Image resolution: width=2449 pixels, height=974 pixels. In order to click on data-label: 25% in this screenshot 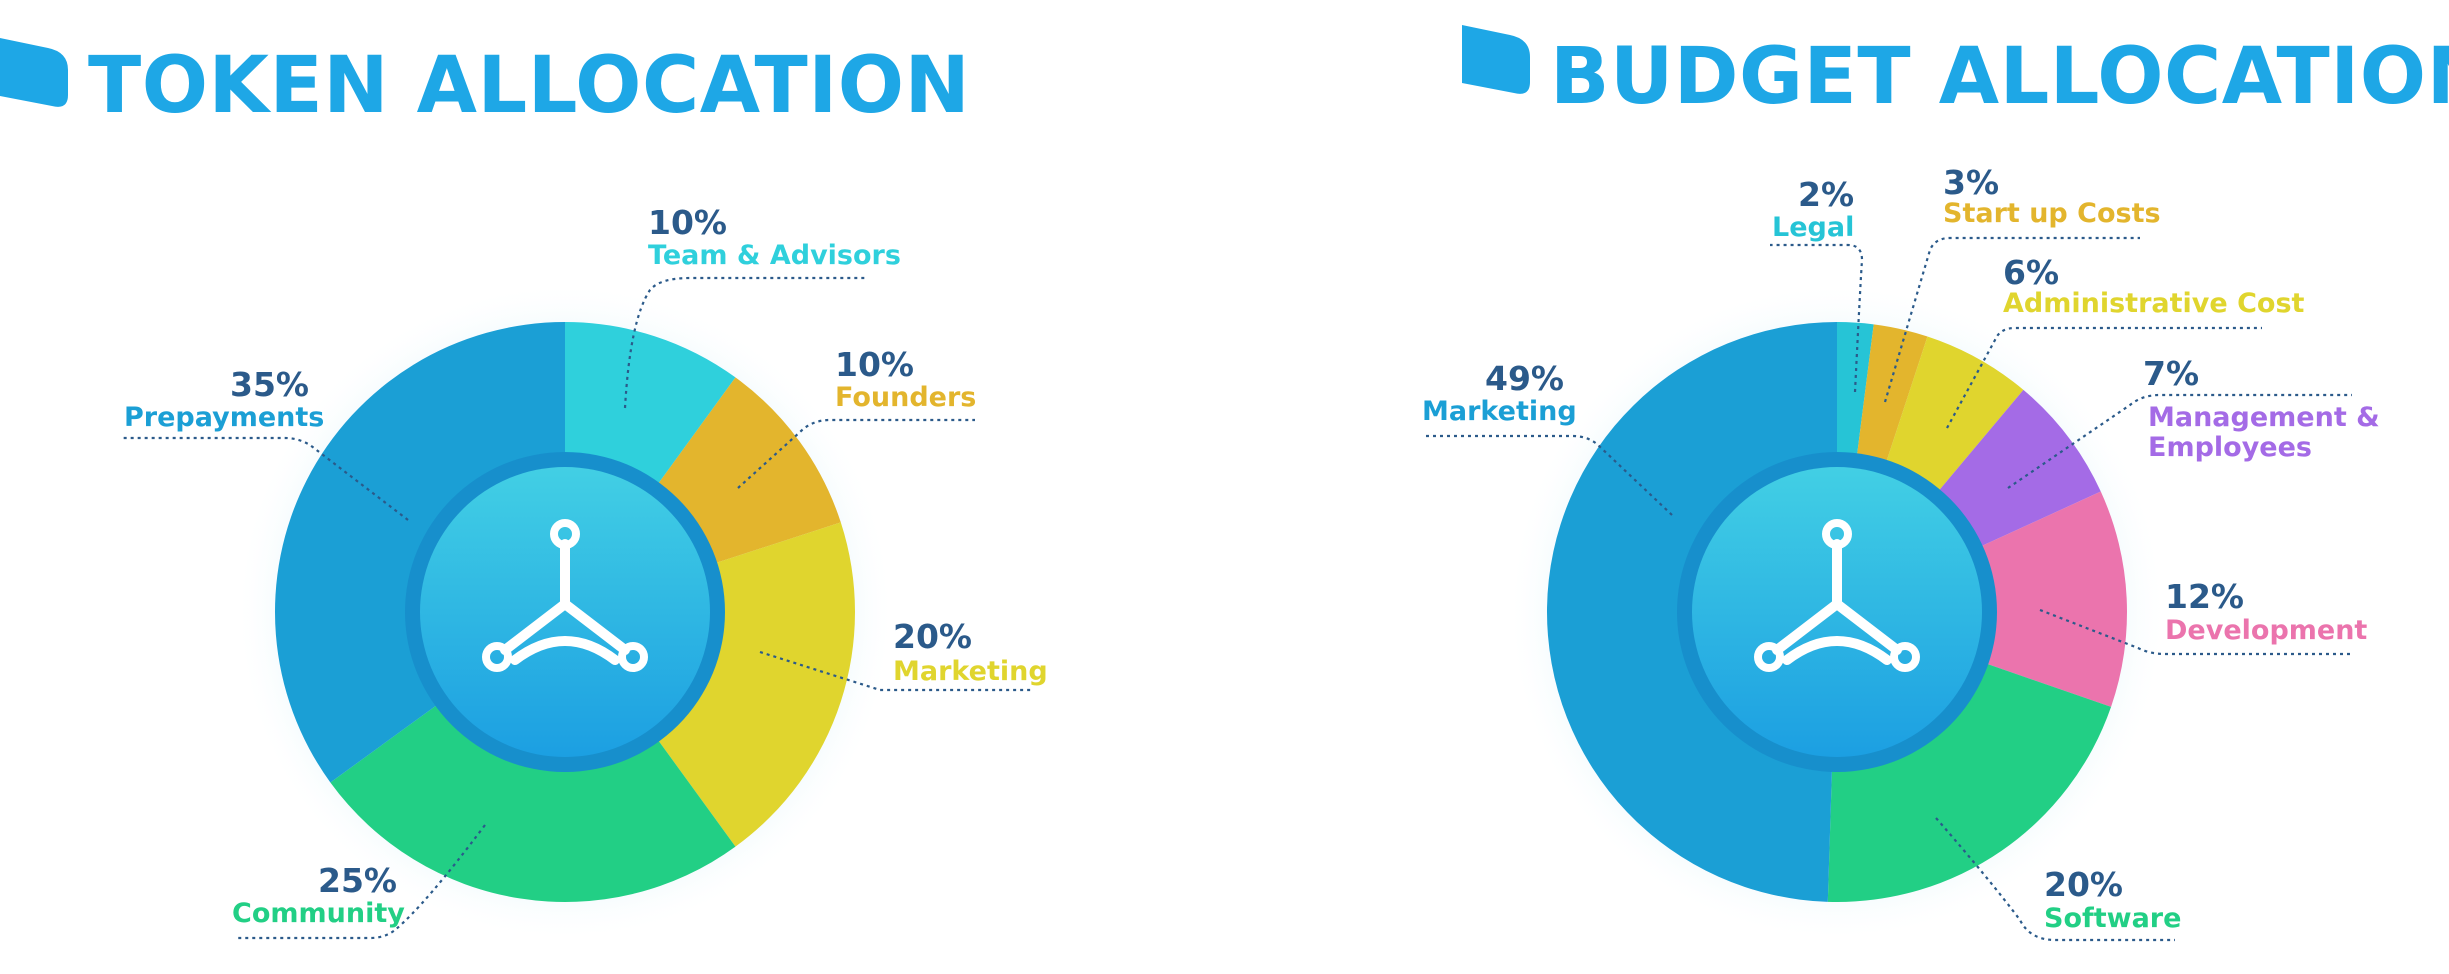, I will do `click(357, 880)`.